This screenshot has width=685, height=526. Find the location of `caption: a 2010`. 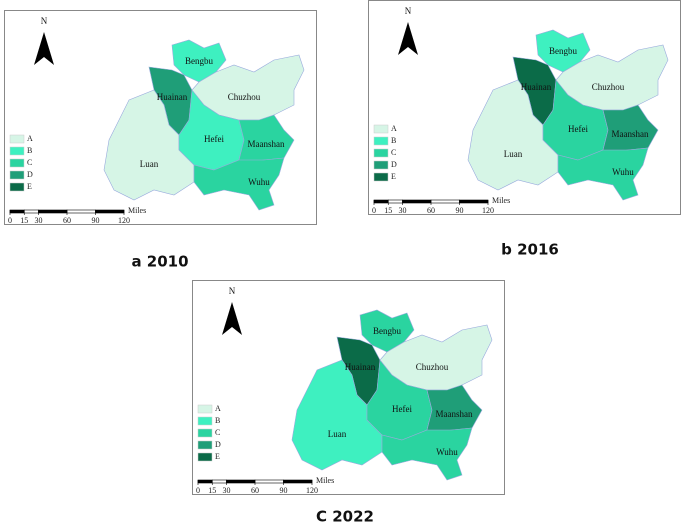

caption: a 2010 is located at coordinates (159, 262).